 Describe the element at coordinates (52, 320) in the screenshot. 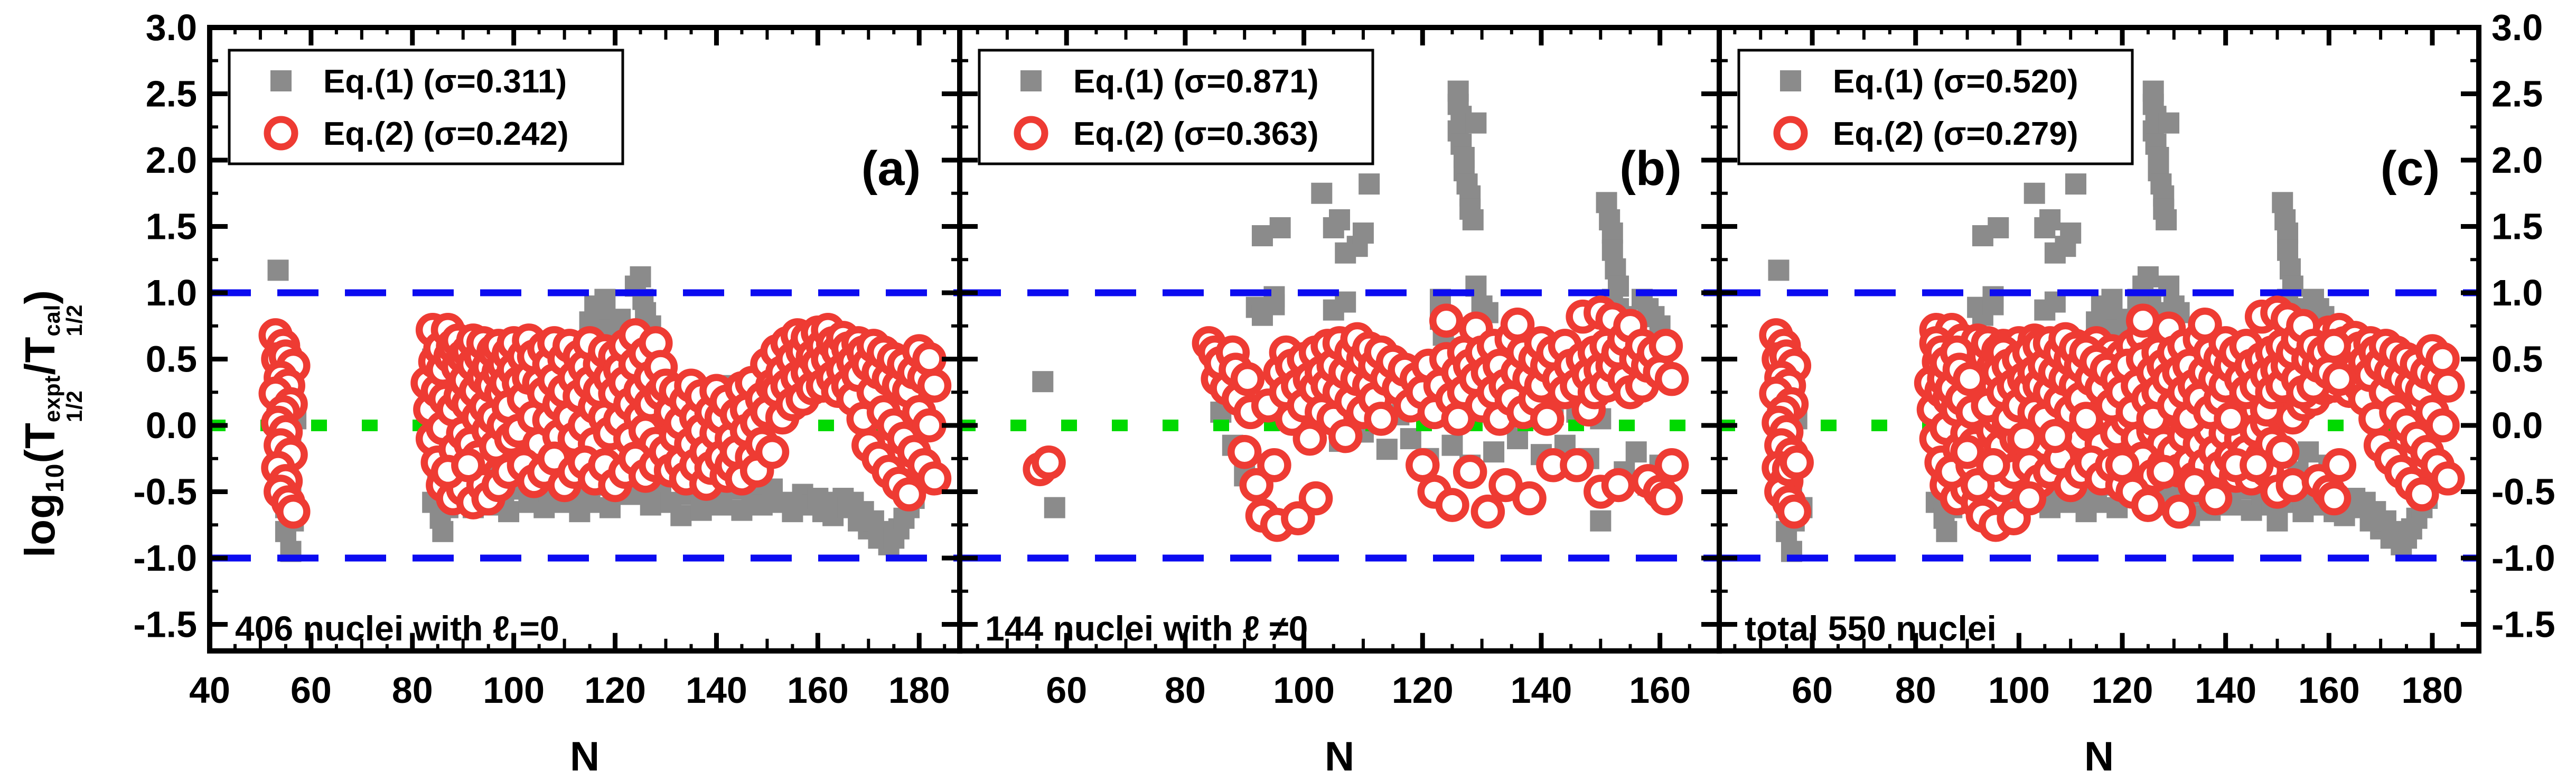

I see `y-title-sup-cal: cal` at that location.